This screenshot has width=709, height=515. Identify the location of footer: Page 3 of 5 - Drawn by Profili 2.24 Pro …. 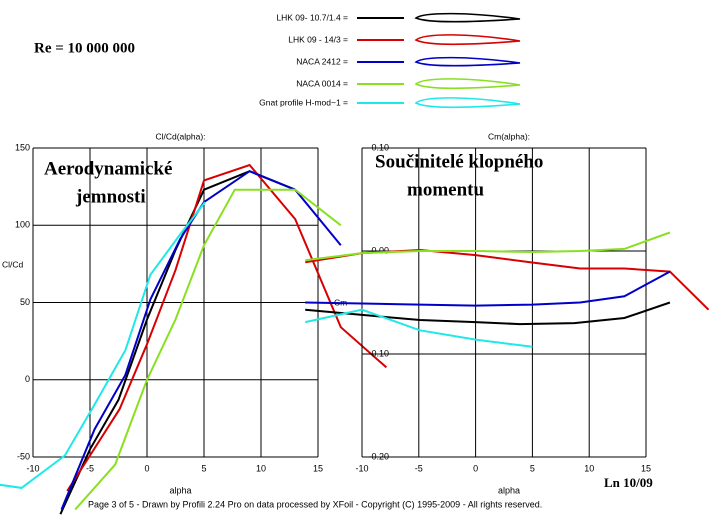
(315, 504).